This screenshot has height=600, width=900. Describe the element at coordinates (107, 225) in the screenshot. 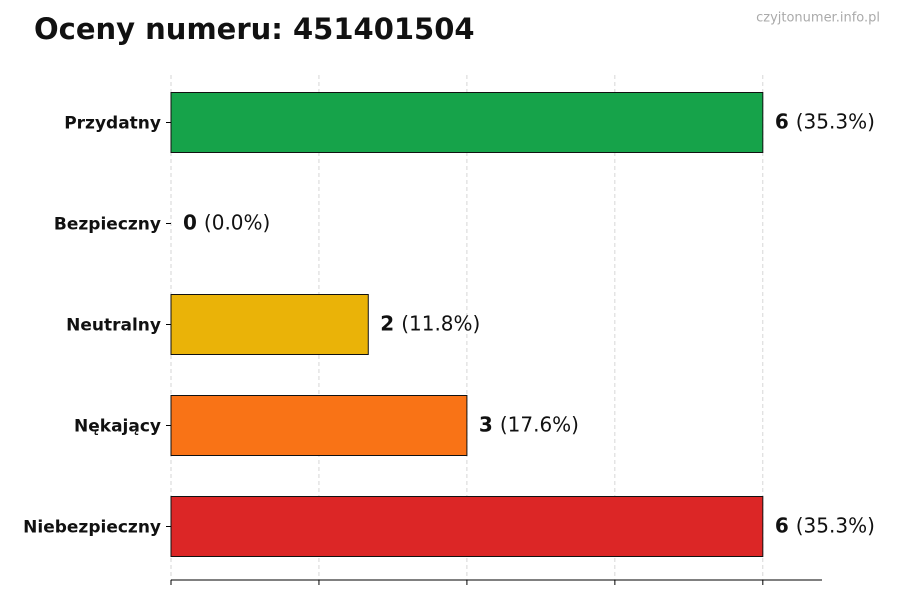

I see `y-tick-label: Bezpieczny` at that location.